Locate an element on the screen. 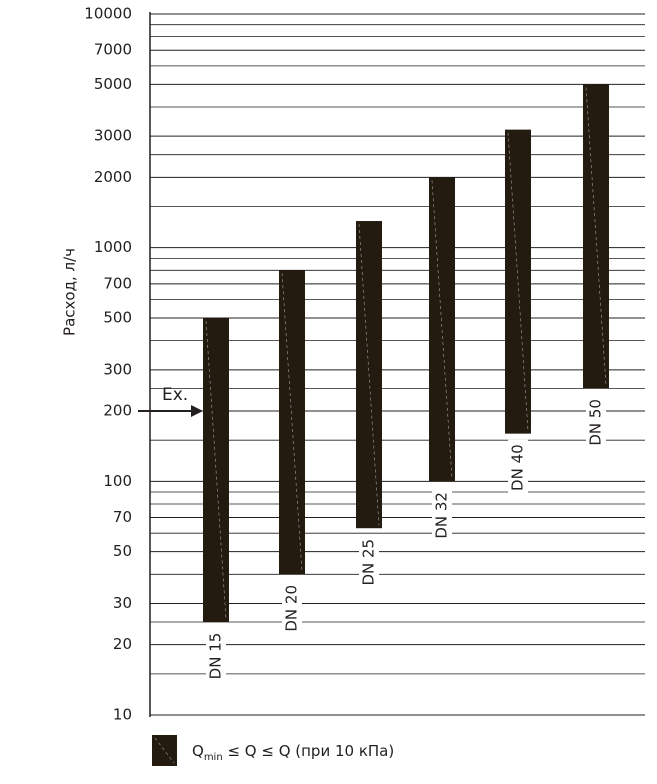  category-label-group: DN 50 is located at coordinates (596, 422).